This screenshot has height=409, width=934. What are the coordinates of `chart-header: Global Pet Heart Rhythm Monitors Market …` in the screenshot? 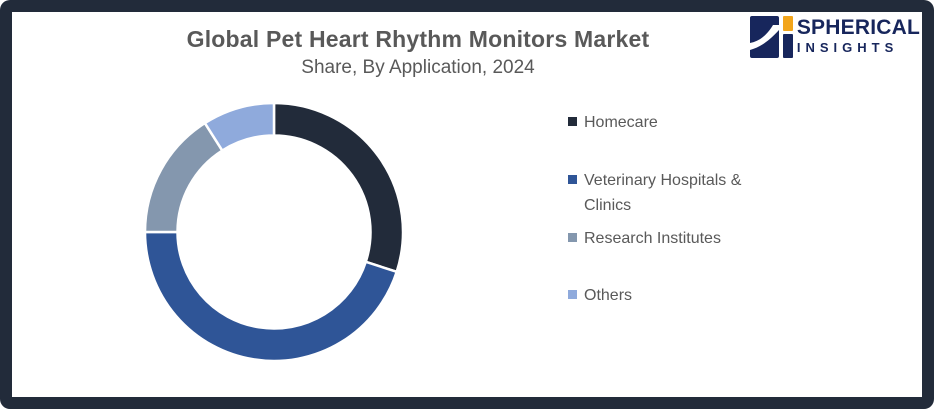 It's located at (418, 52).